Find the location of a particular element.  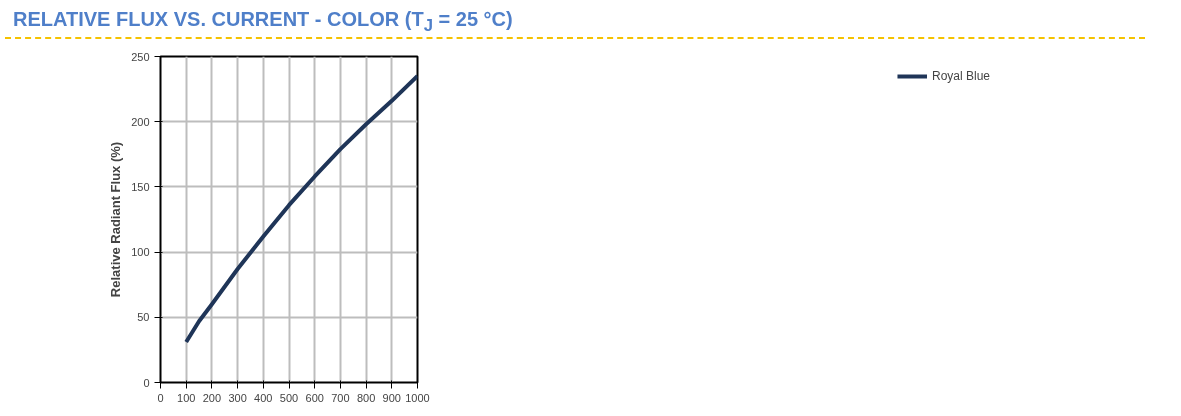

y-tick-label: 200 is located at coordinates (140, 121).